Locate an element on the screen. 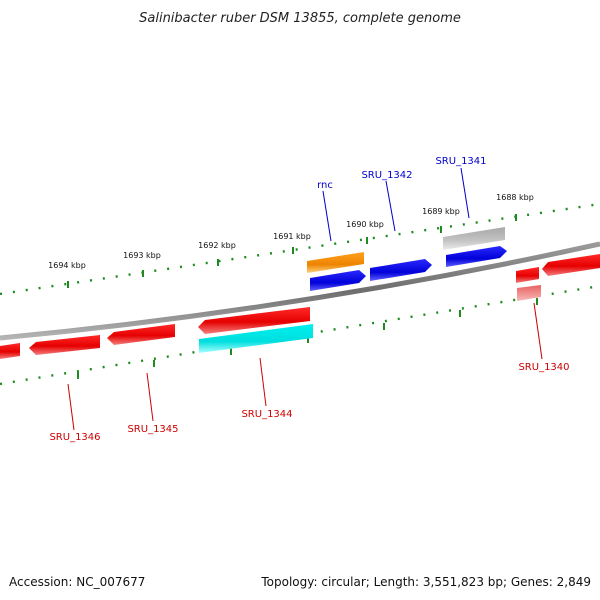  position-label: 1693 kbp is located at coordinates (142, 255).